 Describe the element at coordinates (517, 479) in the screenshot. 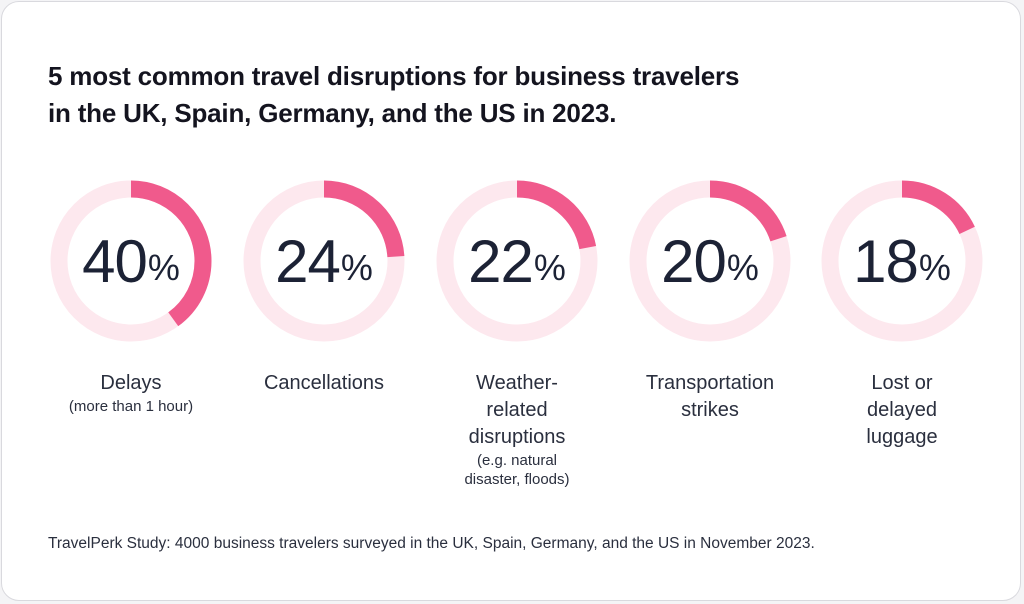

I see `category-note-line: disaster, floods)` at that location.